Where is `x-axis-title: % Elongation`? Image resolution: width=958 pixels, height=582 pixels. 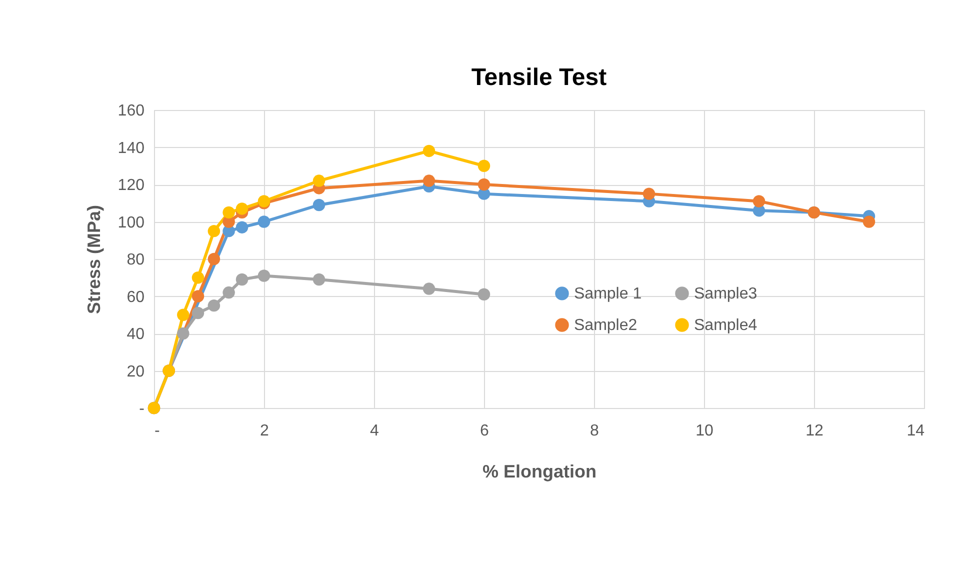
x-axis-title: % Elongation is located at coordinates (539, 472).